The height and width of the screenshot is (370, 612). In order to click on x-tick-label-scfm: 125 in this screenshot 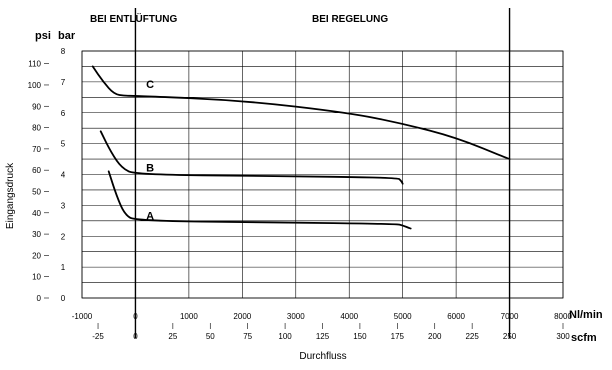, I will do `click(323, 336)`.